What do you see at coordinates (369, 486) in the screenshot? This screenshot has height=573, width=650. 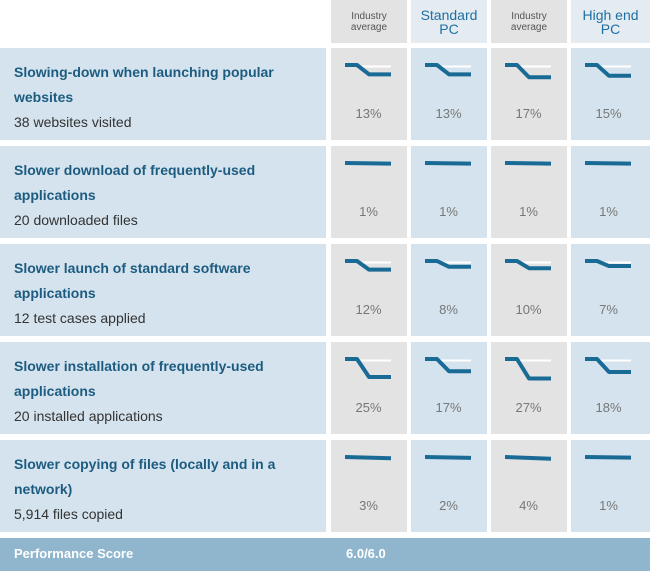 I see `metric-cell: 3%` at bounding box center [369, 486].